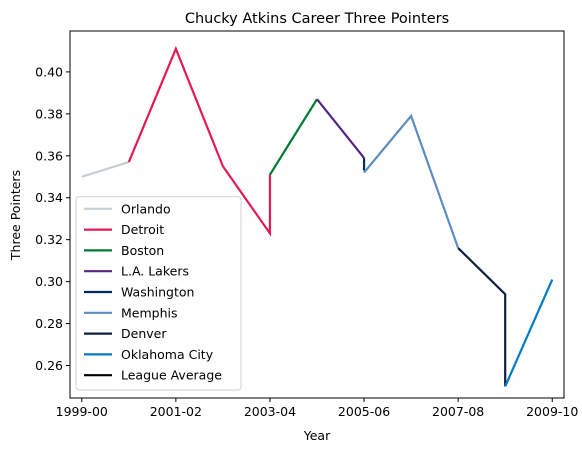 This screenshot has height=453, width=582. I want to click on y-tick-label: 0.40, so click(49, 71).